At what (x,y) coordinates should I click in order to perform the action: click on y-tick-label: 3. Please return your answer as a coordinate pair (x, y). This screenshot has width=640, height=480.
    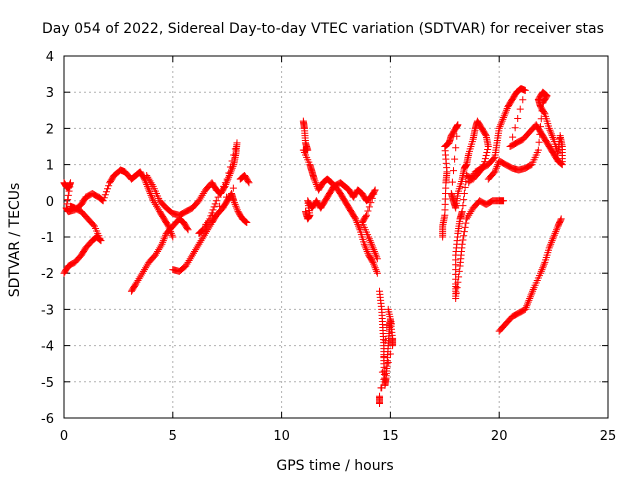
    Looking at the image, I should click on (50, 93).